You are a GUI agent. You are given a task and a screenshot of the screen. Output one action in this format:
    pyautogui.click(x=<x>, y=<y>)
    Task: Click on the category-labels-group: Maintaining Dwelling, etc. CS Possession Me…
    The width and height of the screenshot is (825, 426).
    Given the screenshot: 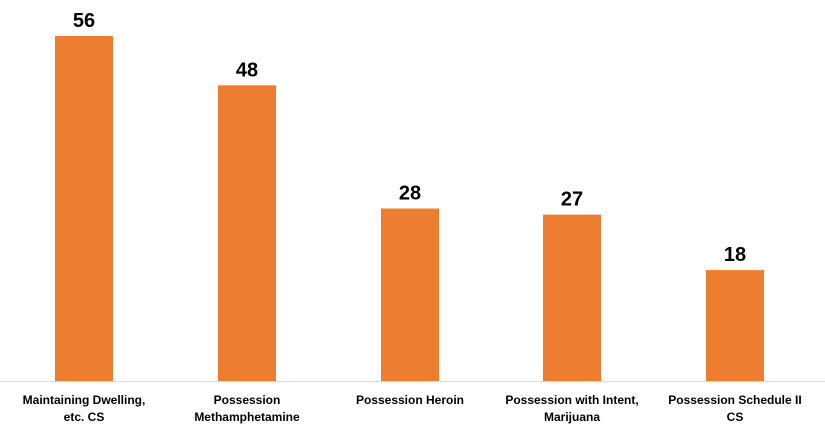 What is the action you would take?
    pyautogui.click(x=412, y=408)
    